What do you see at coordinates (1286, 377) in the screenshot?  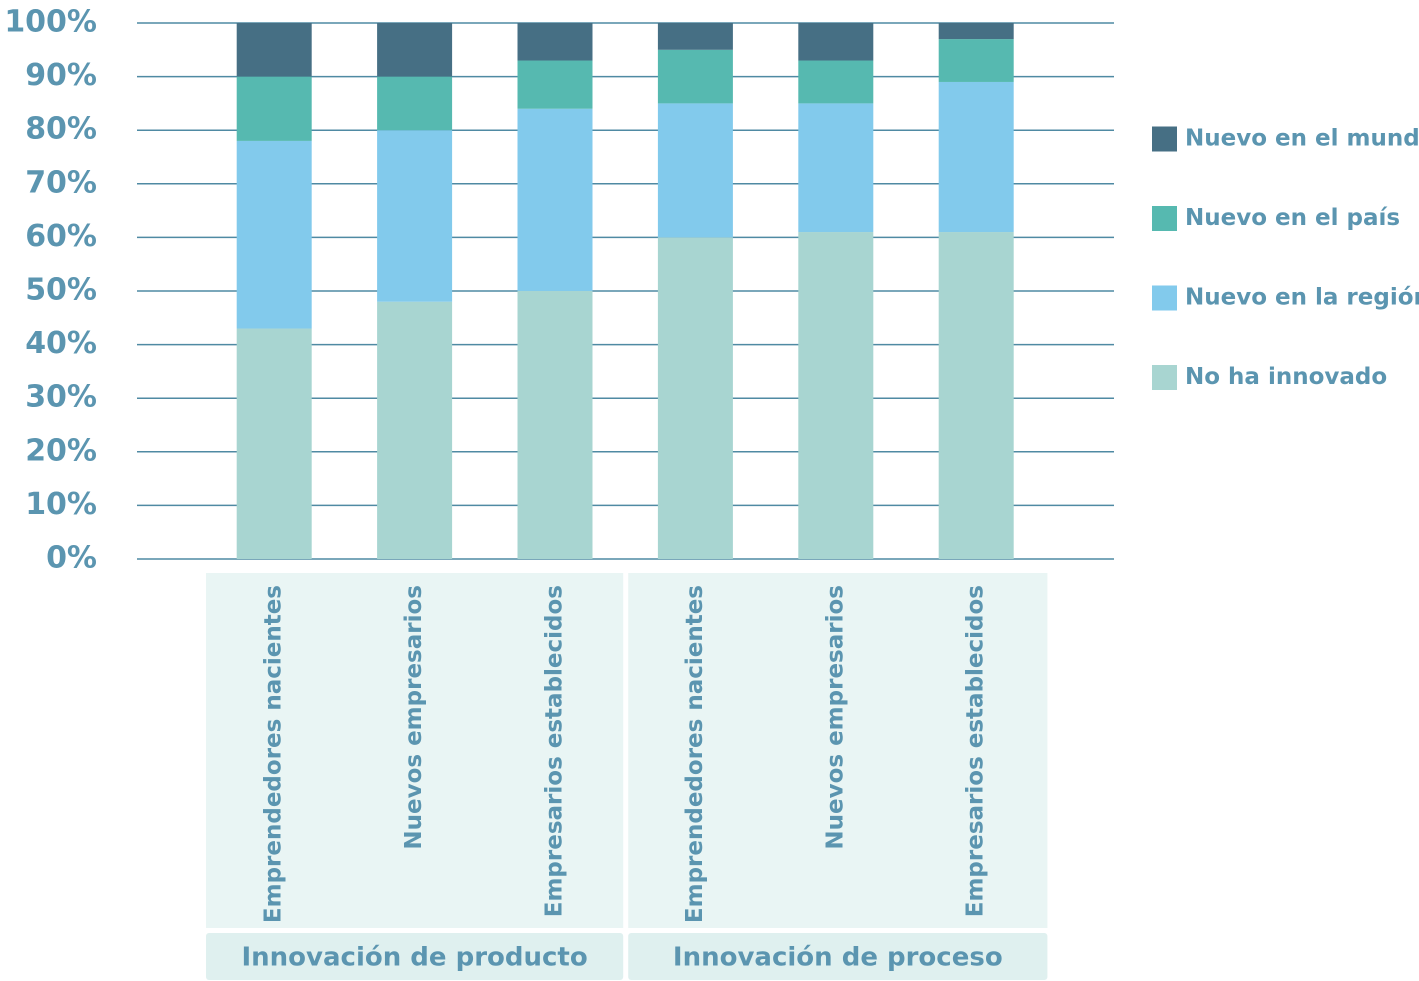 I see `legend-label: No ha innovado` at bounding box center [1286, 377].